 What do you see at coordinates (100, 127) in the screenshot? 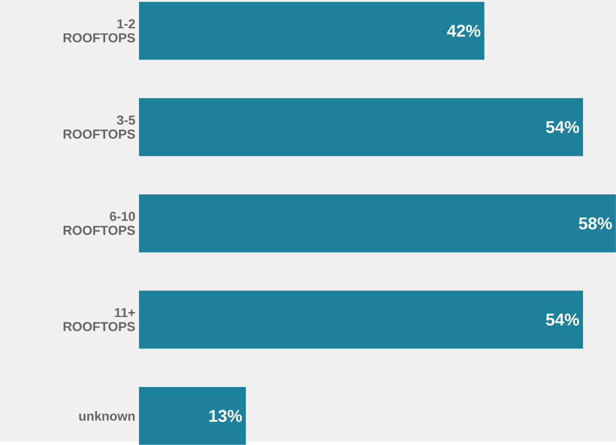
I see `y-tick-label: 3-5 ROOFTOPS` at bounding box center [100, 127].